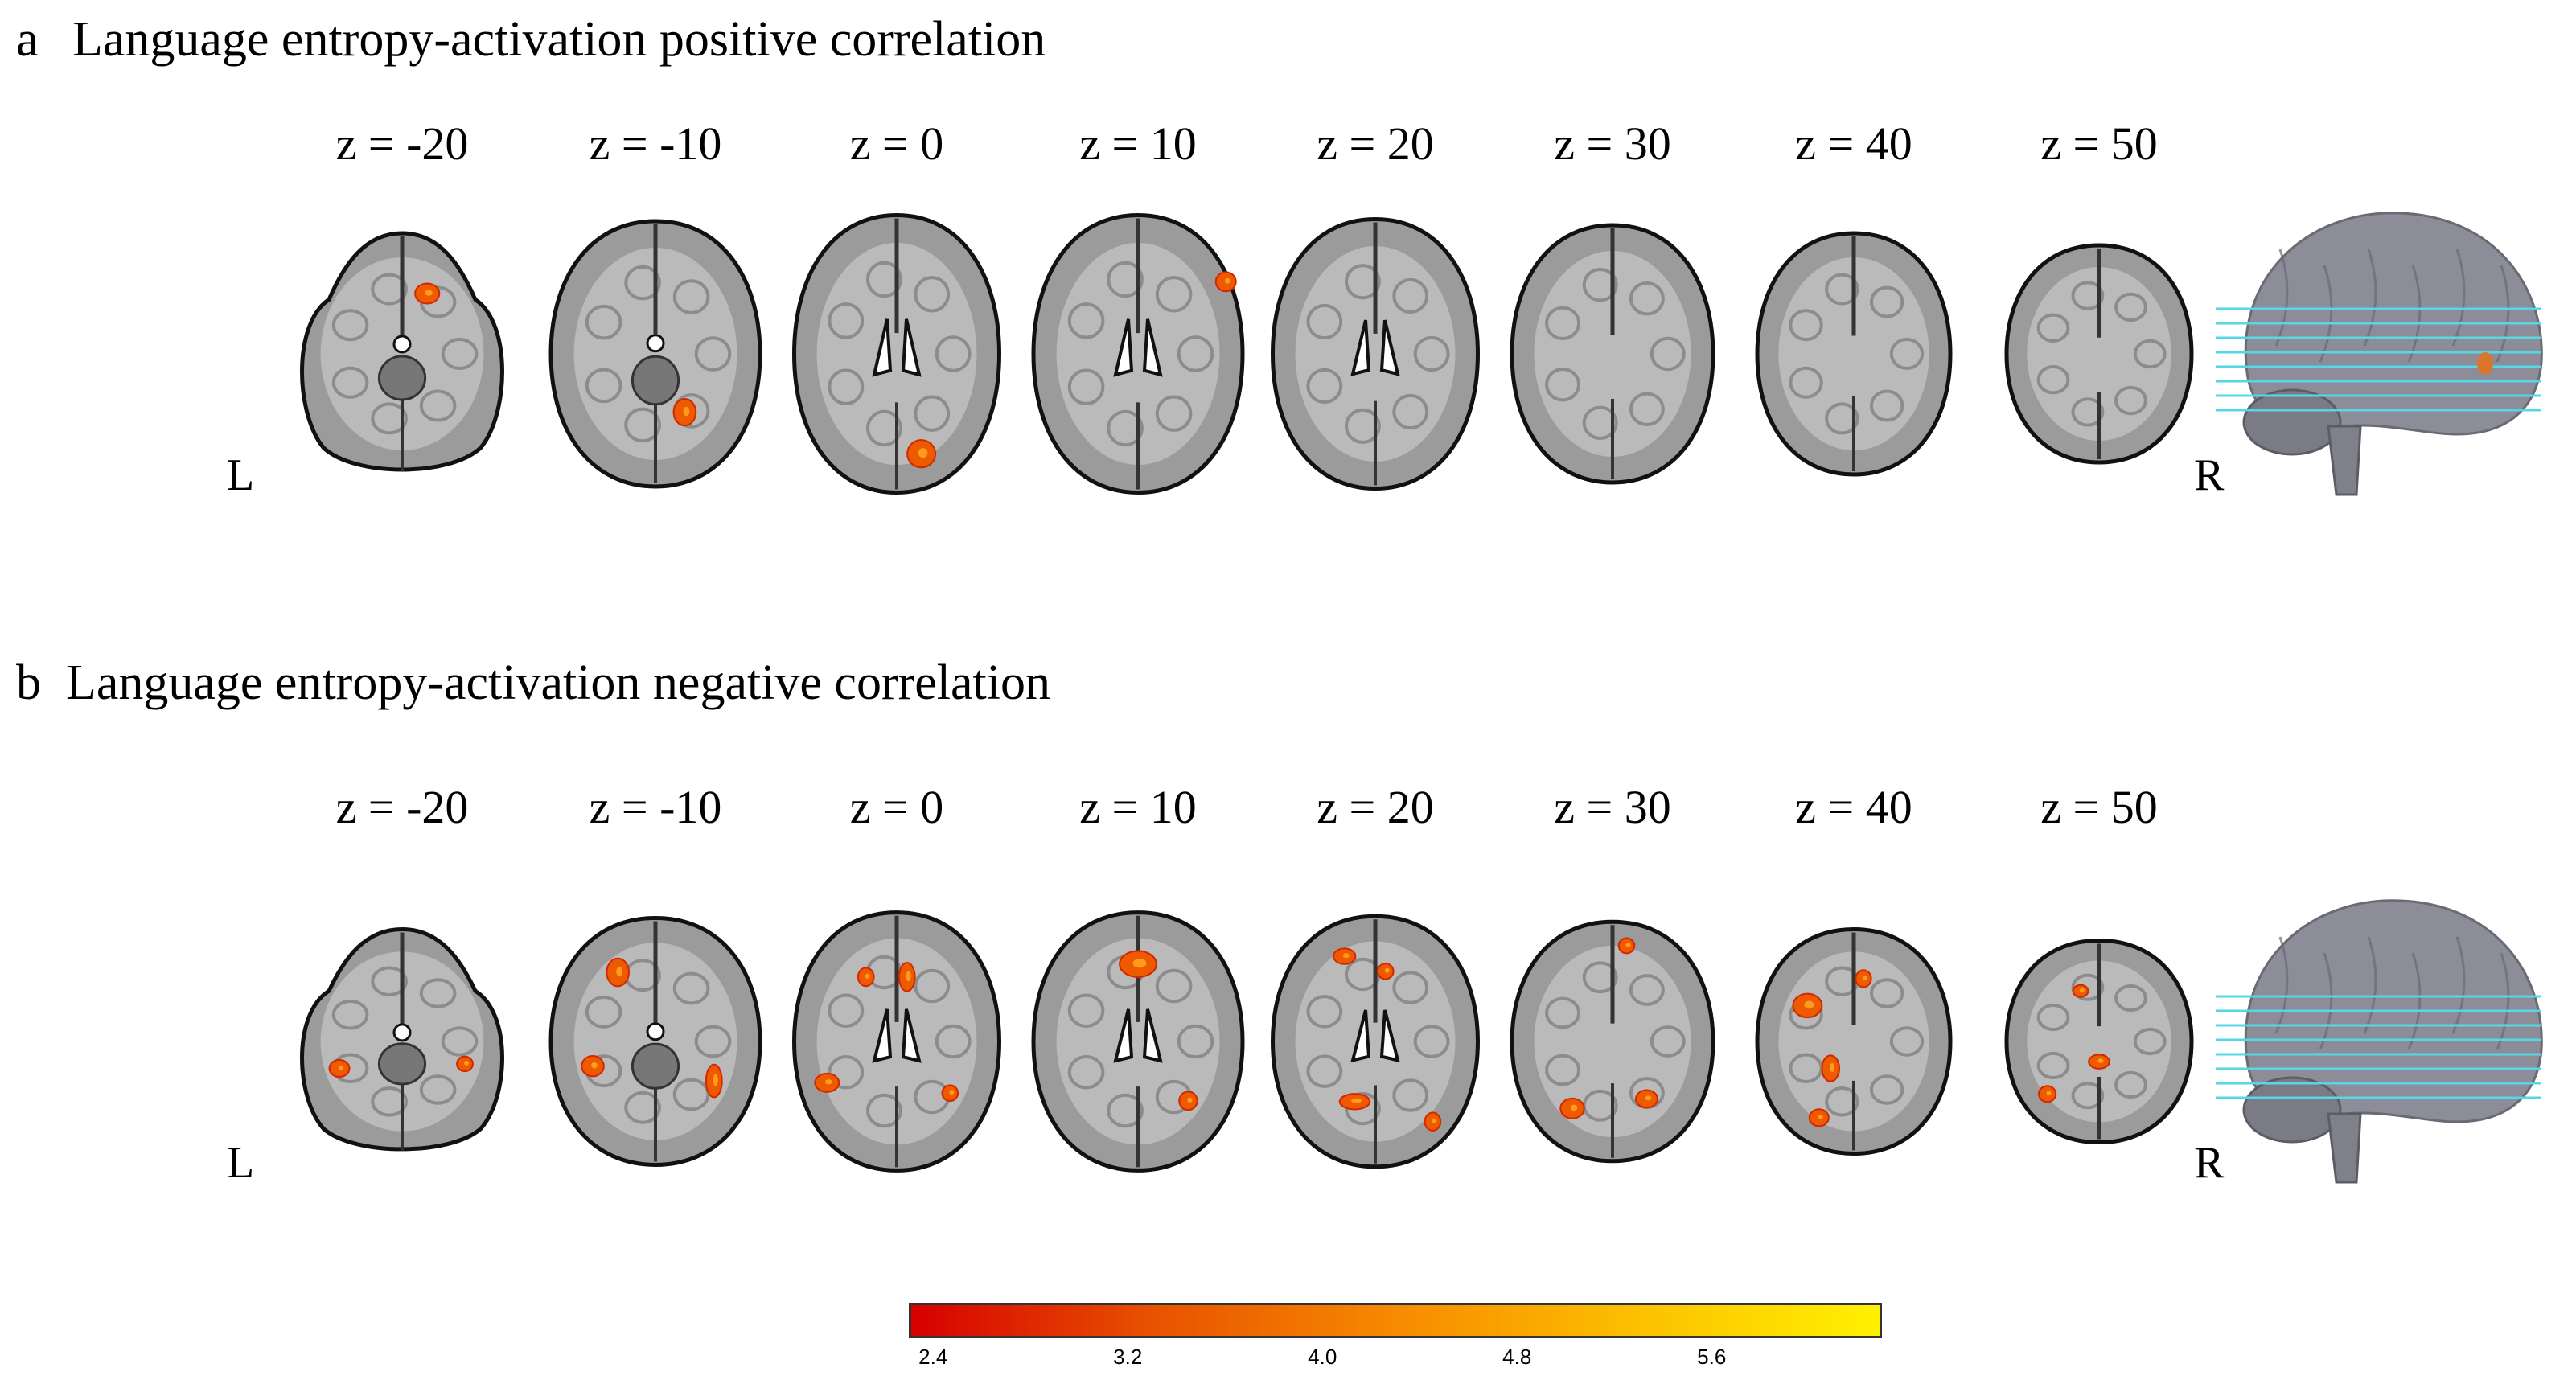  I want to click on panel-b-right-marker: R, so click(2209, 1163).